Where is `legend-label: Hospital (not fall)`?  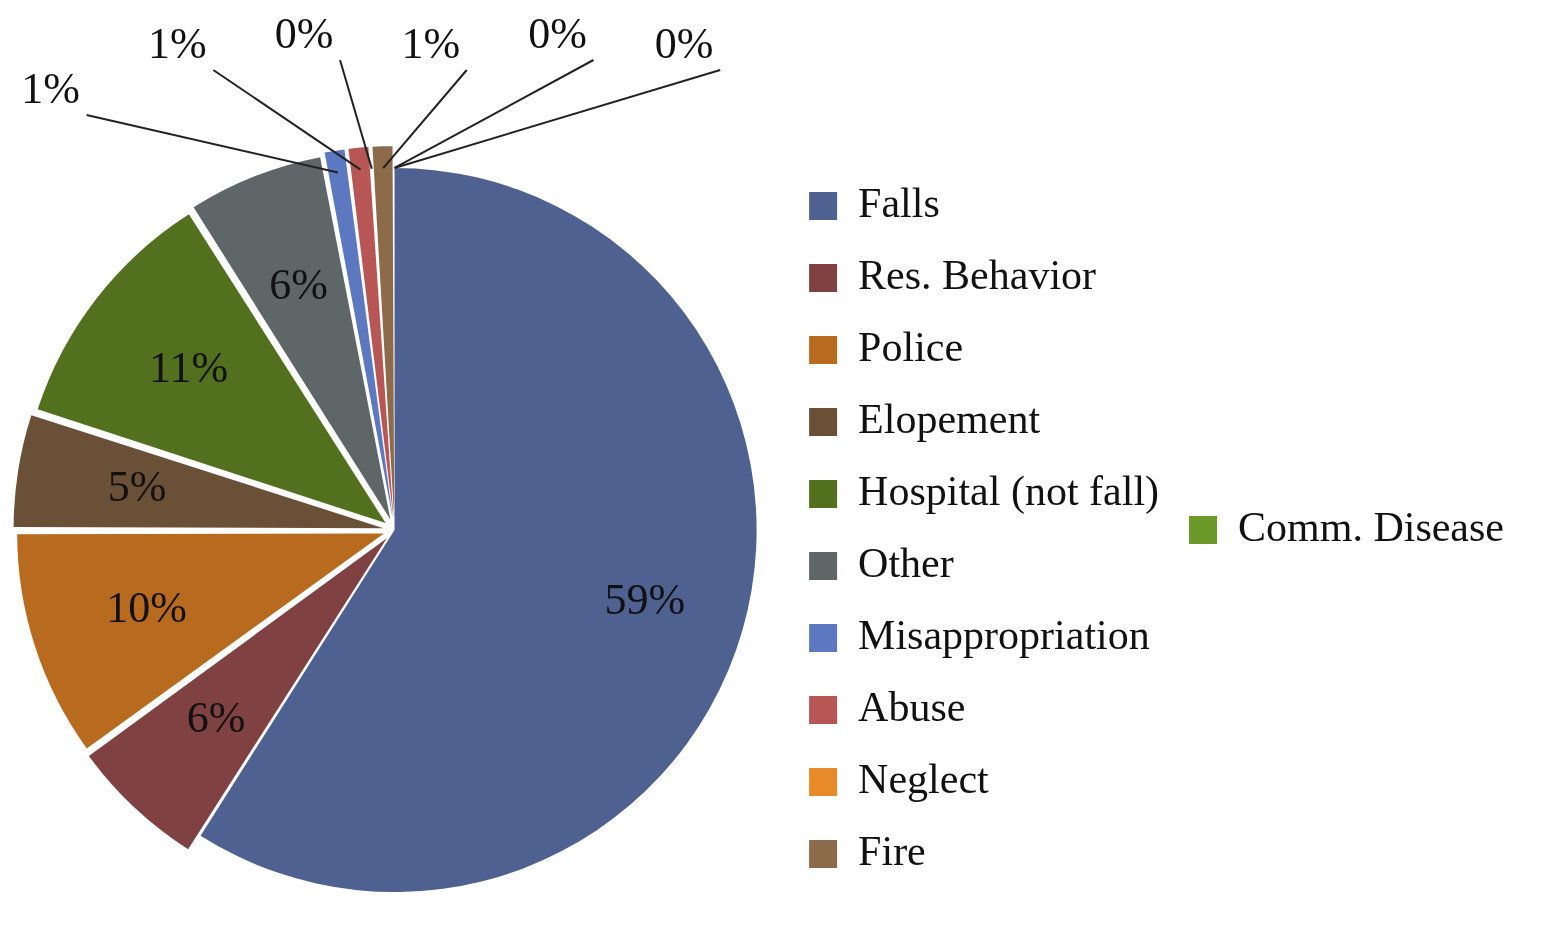
legend-label: Hospital (not fall) is located at coordinates (1009, 492).